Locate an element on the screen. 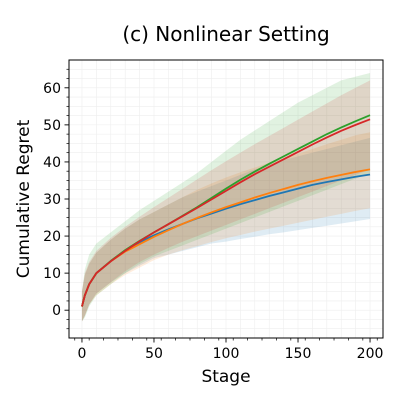 The height and width of the screenshot is (400, 400). x-tick-label: 50 is located at coordinates (154, 354).